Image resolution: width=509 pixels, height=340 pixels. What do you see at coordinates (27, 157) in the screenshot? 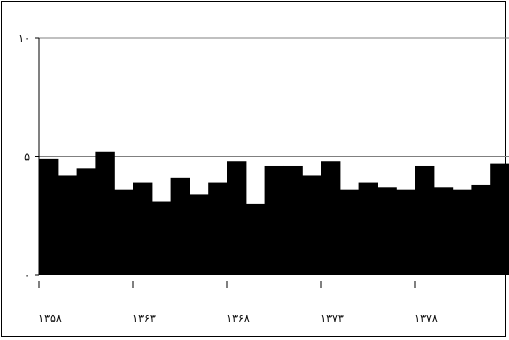
I see `y-tick-label-1: ۵` at bounding box center [27, 157].